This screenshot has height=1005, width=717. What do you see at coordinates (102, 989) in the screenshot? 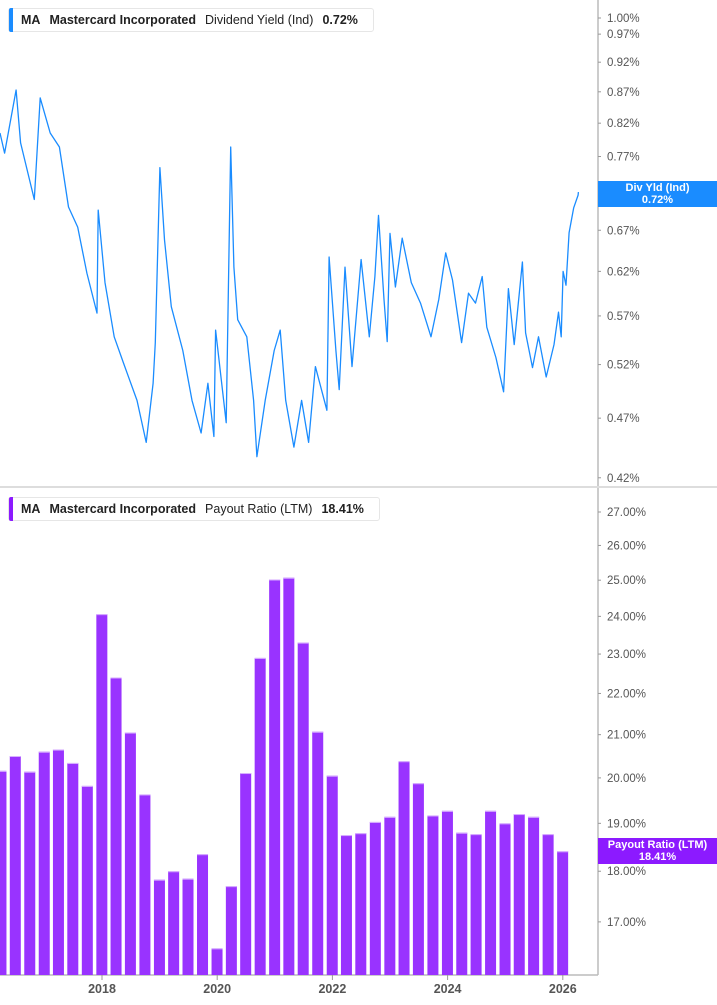
I see `x-tick-label: 2018` at bounding box center [102, 989].